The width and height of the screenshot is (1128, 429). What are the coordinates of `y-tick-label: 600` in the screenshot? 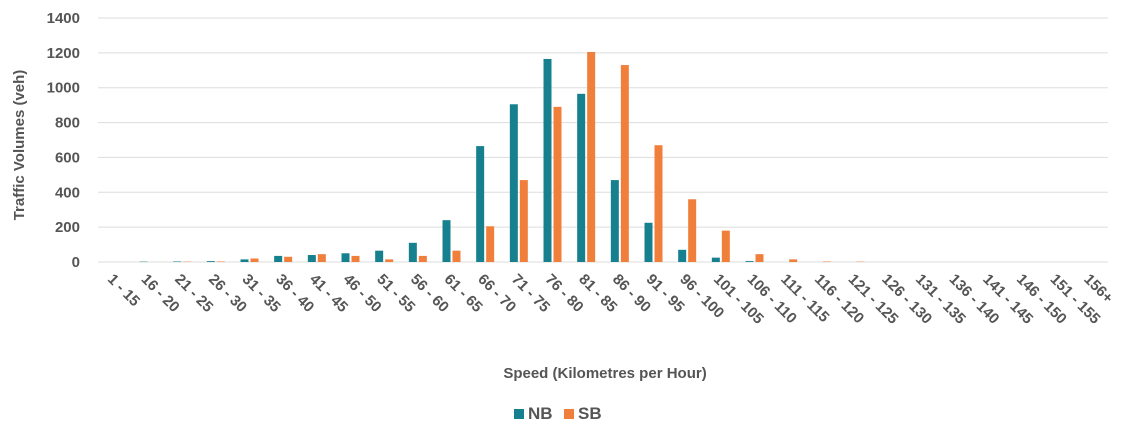 It's located at (67, 157).